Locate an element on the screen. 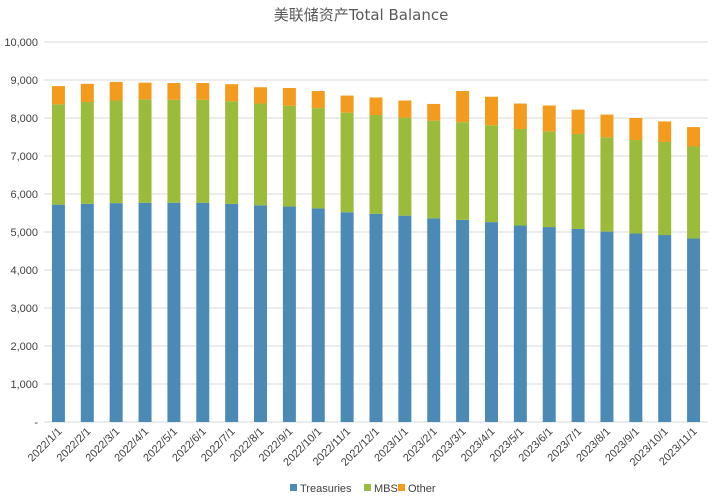 The width and height of the screenshot is (723, 500). y-tick-label: 6,000 is located at coordinates (24, 195).